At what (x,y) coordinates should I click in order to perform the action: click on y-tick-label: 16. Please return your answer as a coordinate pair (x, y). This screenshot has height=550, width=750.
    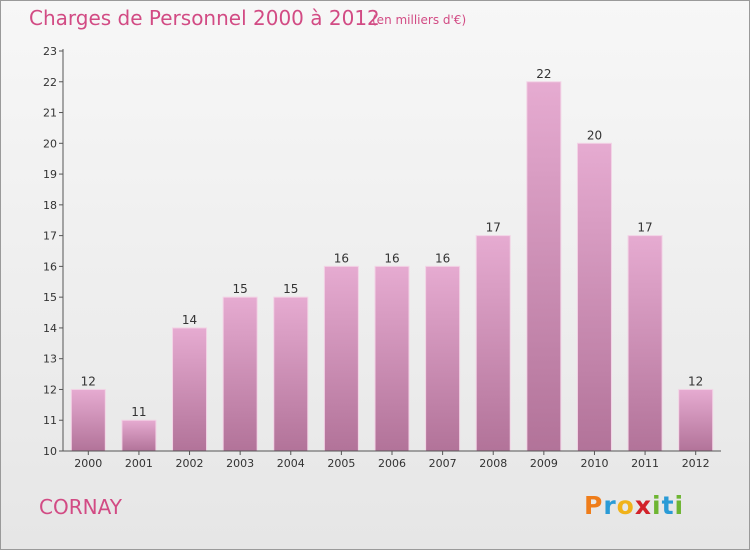
    Looking at the image, I should click on (50, 266).